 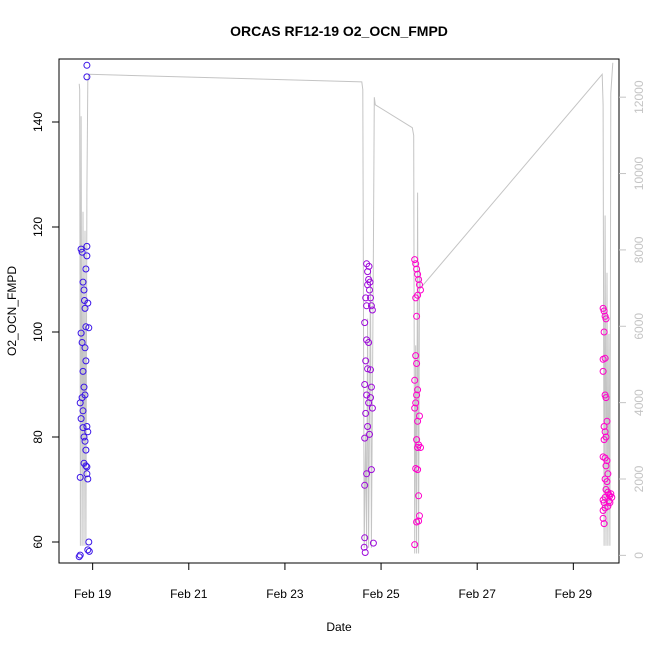 What do you see at coordinates (285, 594) in the screenshot?
I see `x-tick-label: Feb 23` at bounding box center [285, 594].